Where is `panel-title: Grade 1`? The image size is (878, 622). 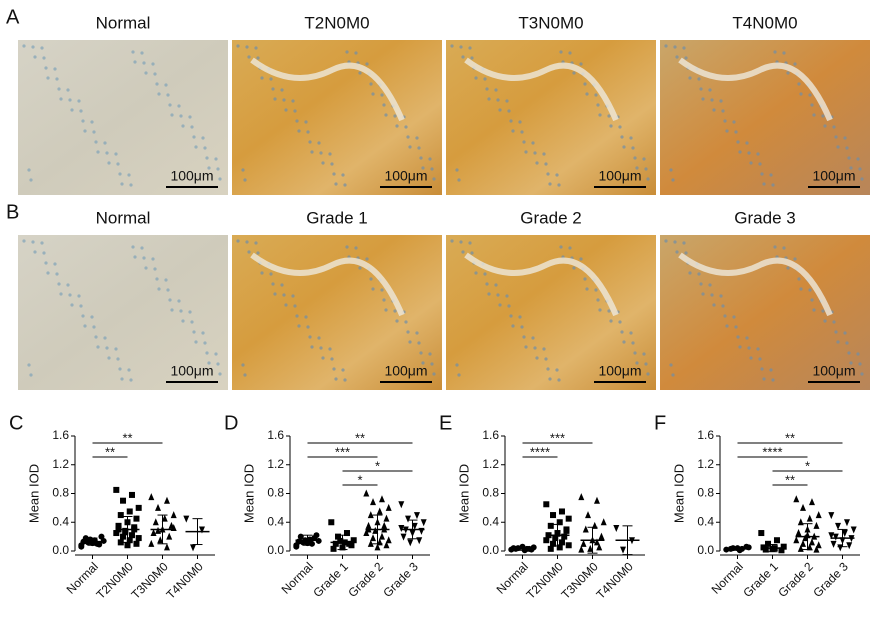
panel-title: Grade 1 is located at coordinates (336, 217).